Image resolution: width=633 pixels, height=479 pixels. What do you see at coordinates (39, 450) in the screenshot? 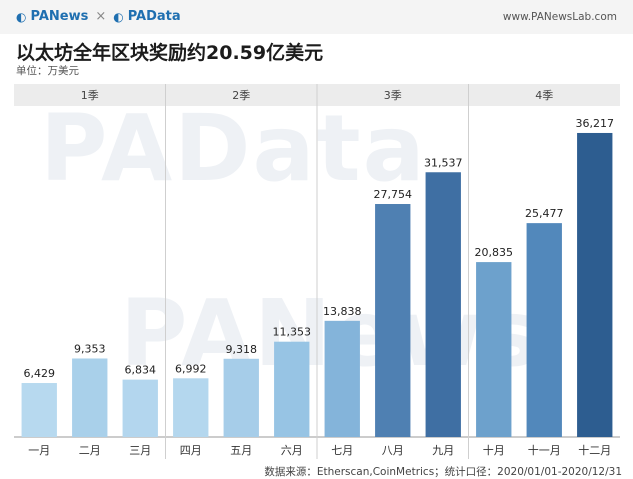
I see `x-tick-label: 一月` at bounding box center [39, 450].